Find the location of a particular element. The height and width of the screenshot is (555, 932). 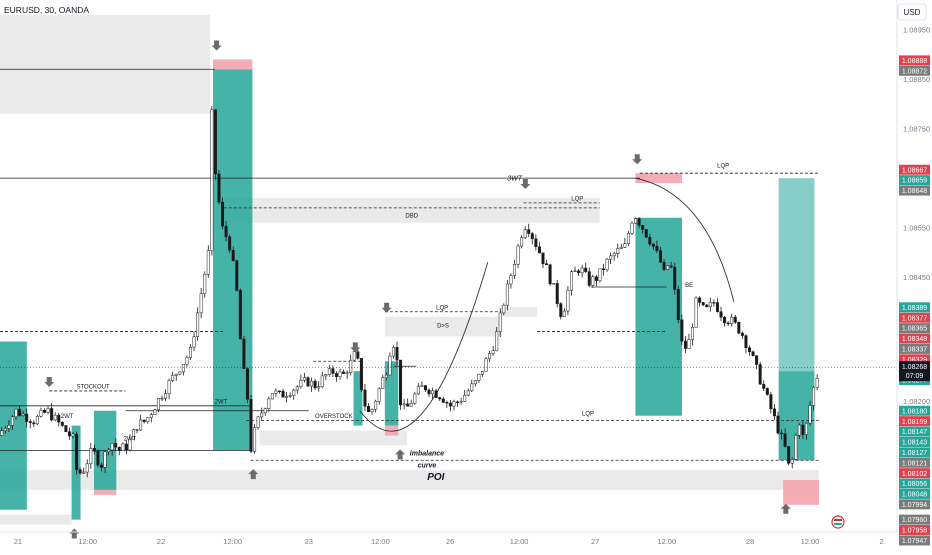

price-tick: 1.08950 is located at coordinates (916, 30).